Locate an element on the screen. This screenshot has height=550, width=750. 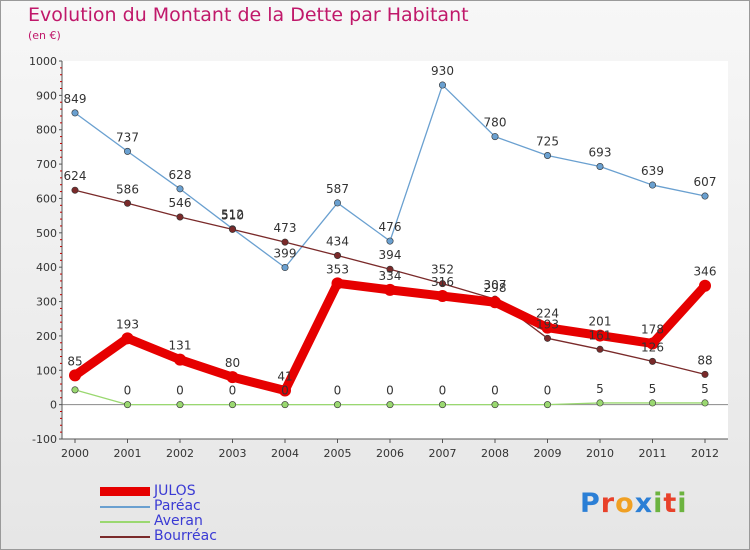
x-tick-label: 2008 is located at coordinates (495, 453).